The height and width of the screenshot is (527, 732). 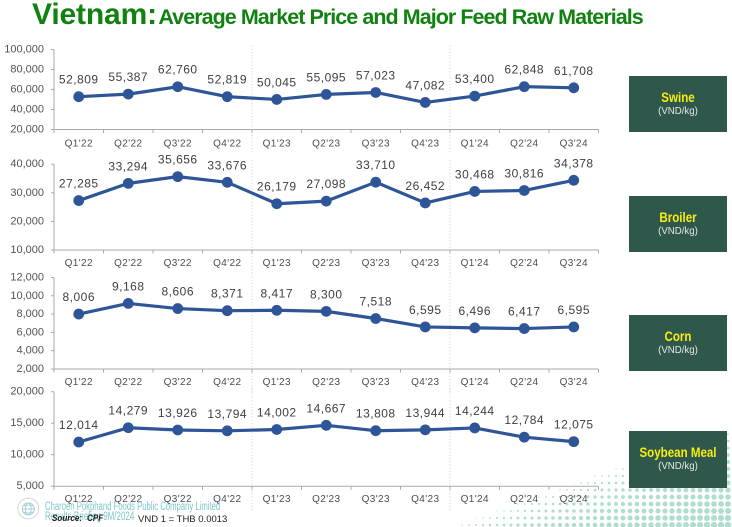 What do you see at coordinates (128, 166) in the screenshot?
I see `svg-text: 33,294` at bounding box center [128, 166].